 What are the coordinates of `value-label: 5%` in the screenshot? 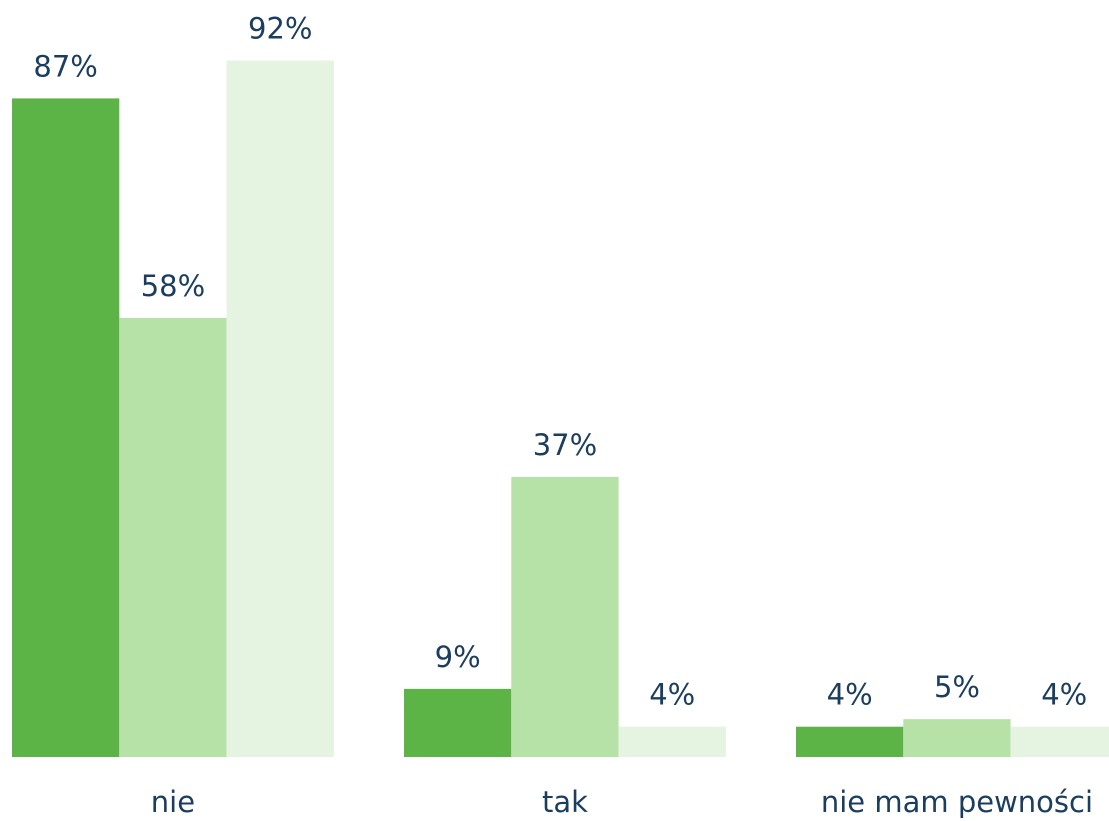 It's located at (957, 687).